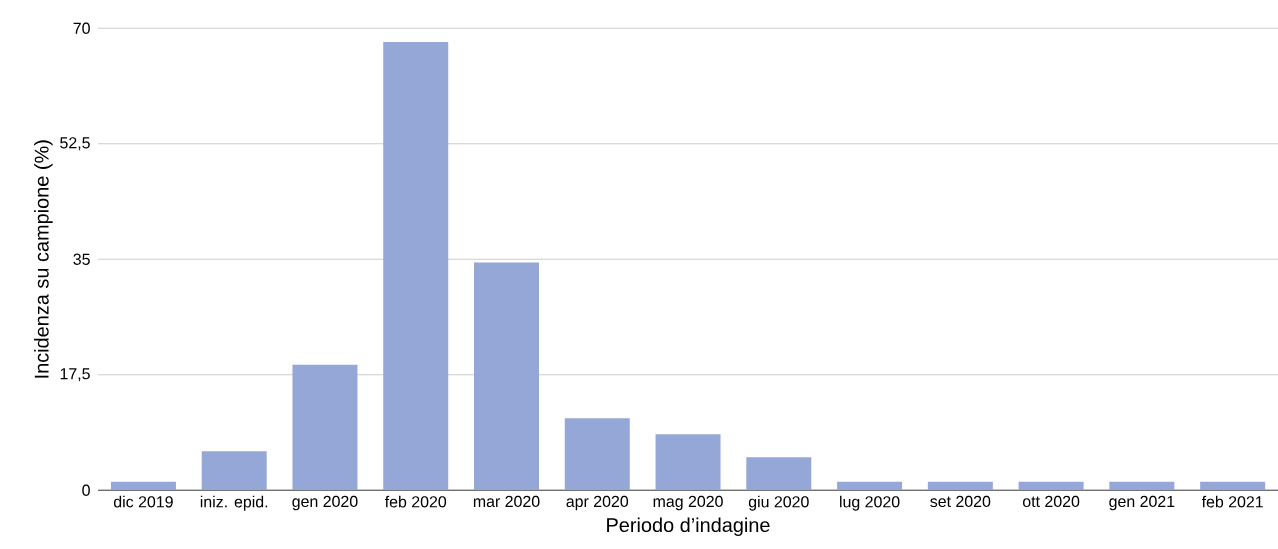 The width and height of the screenshot is (1278, 549). Describe the element at coordinates (75, 144) in the screenshot. I see `y-tick-label: 52,5` at that location.